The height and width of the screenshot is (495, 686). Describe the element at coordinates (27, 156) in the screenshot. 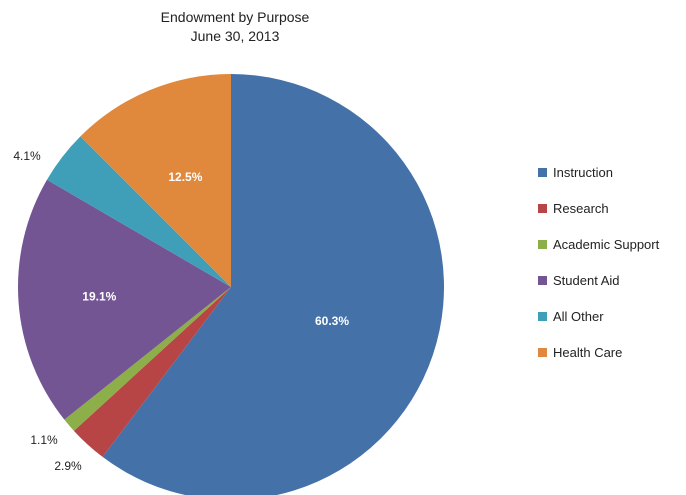

I see `data-label-all-other: 4.1%` at that location.